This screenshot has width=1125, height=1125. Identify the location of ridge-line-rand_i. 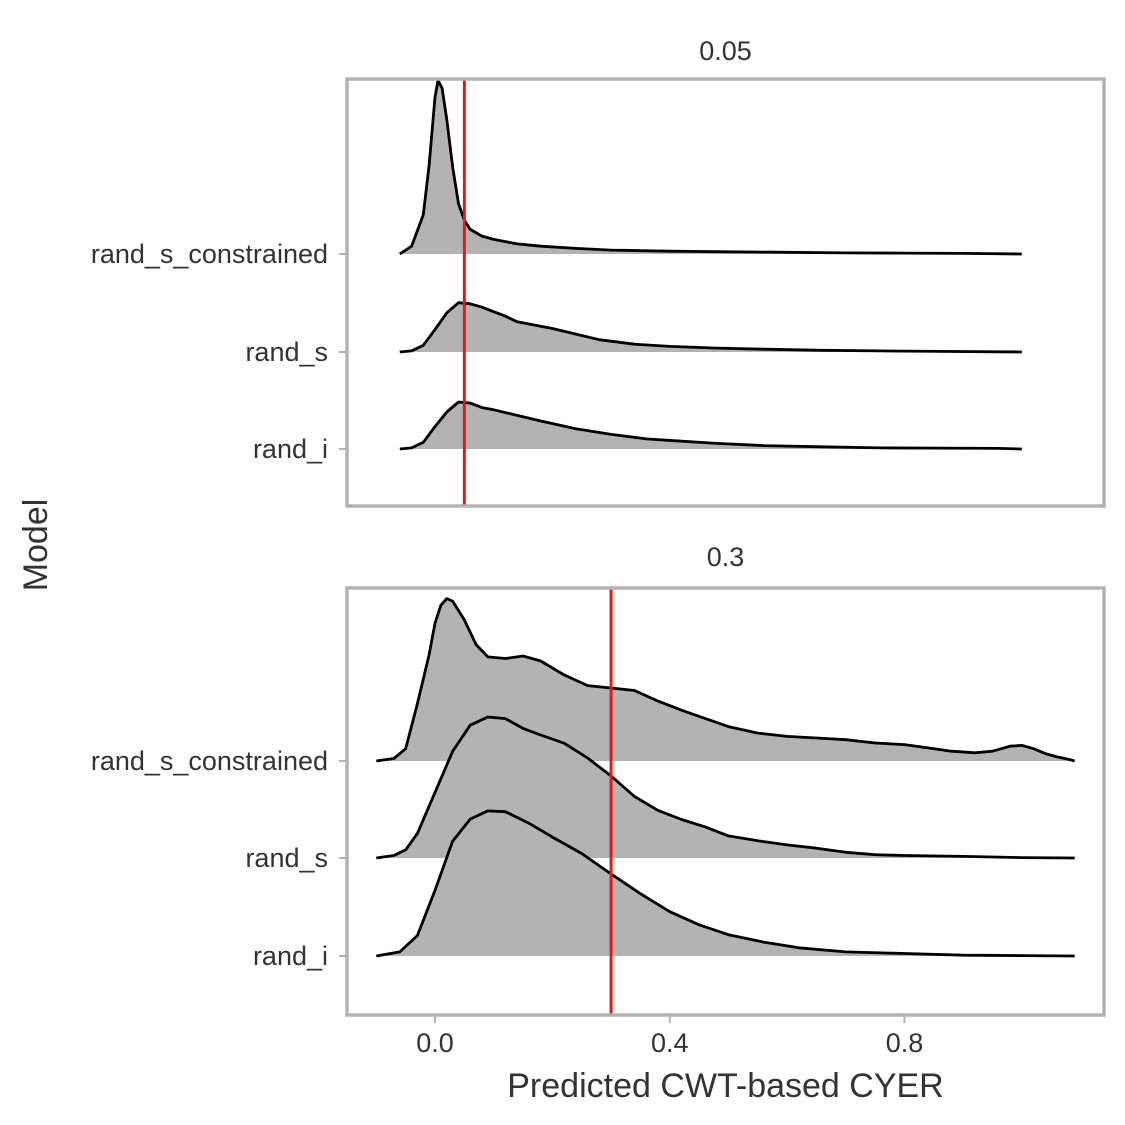
(710, 425).